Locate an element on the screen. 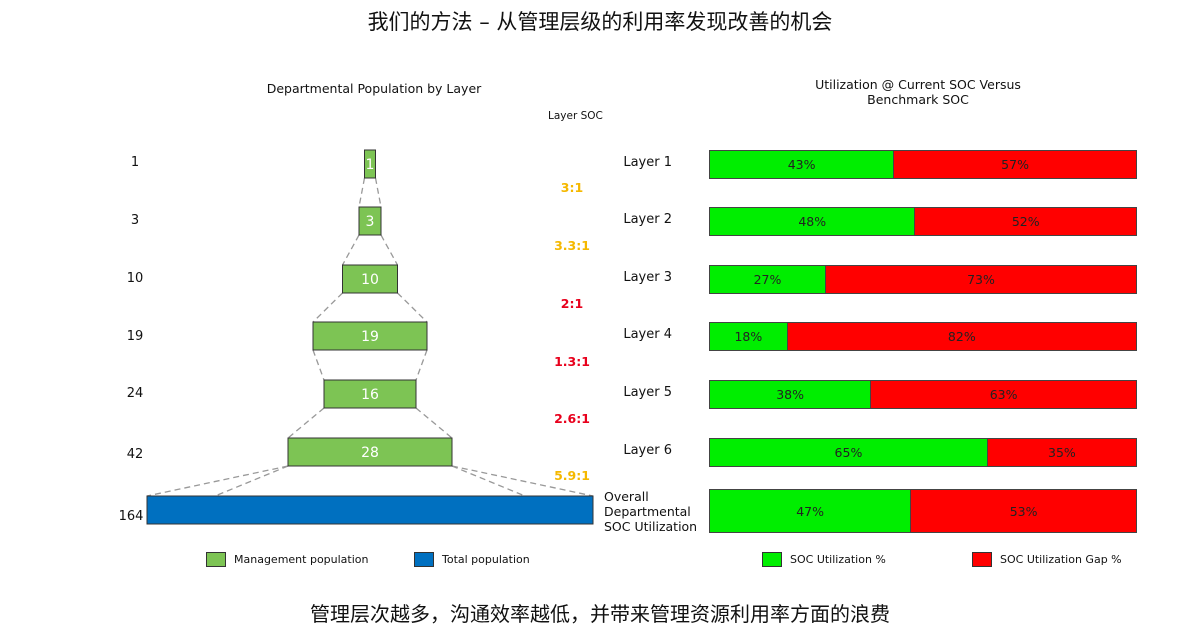 This screenshot has height=630, width=1200. utilization-gap-segment: 52% is located at coordinates (1025, 221).